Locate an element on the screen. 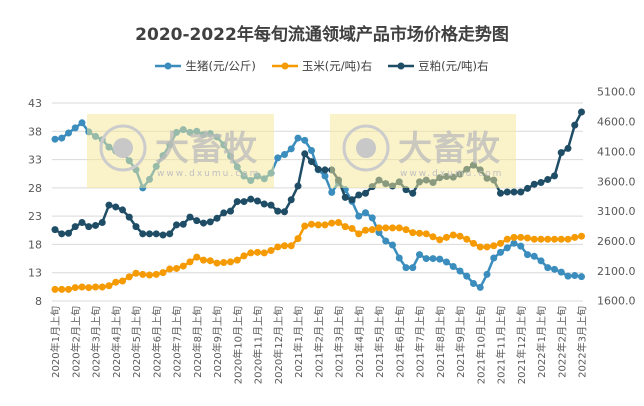  legend-item-pig: 生猪(元/公斤) is located at coordinates (205, 66).